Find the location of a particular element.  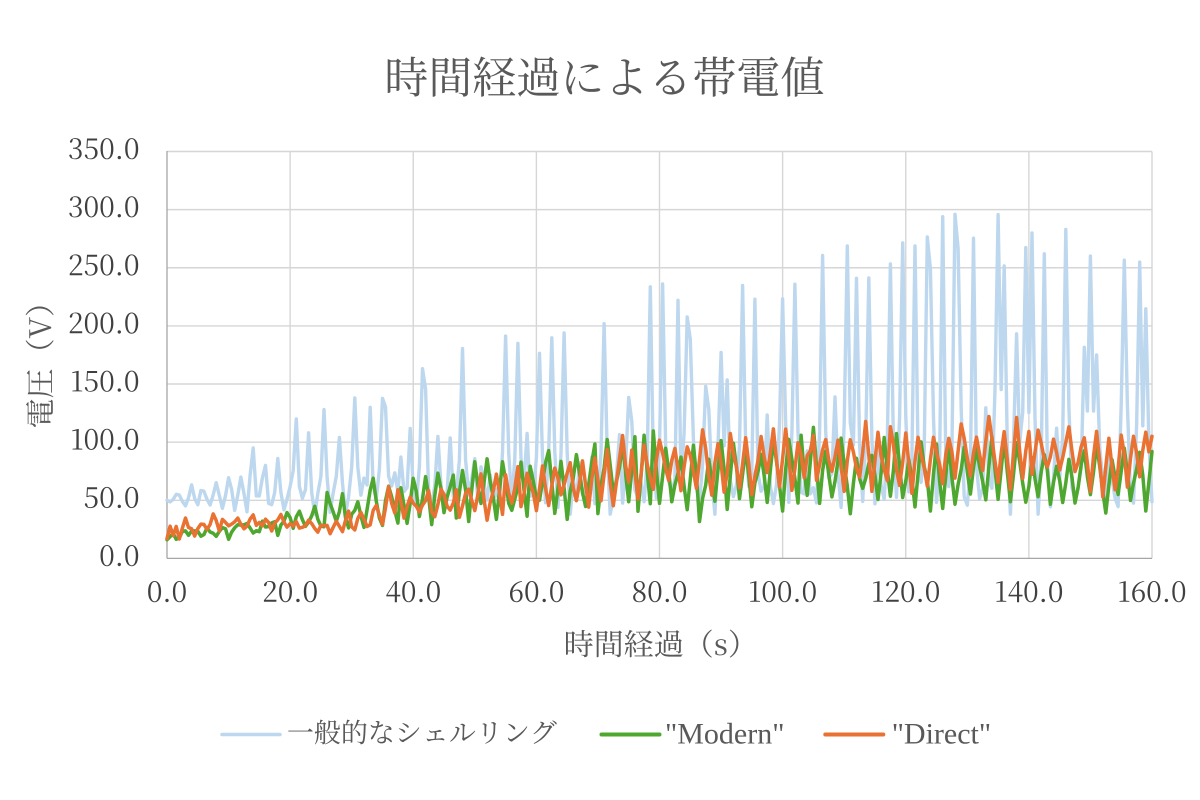

svg-text: "Direct" is located at coordinates (941, 734).